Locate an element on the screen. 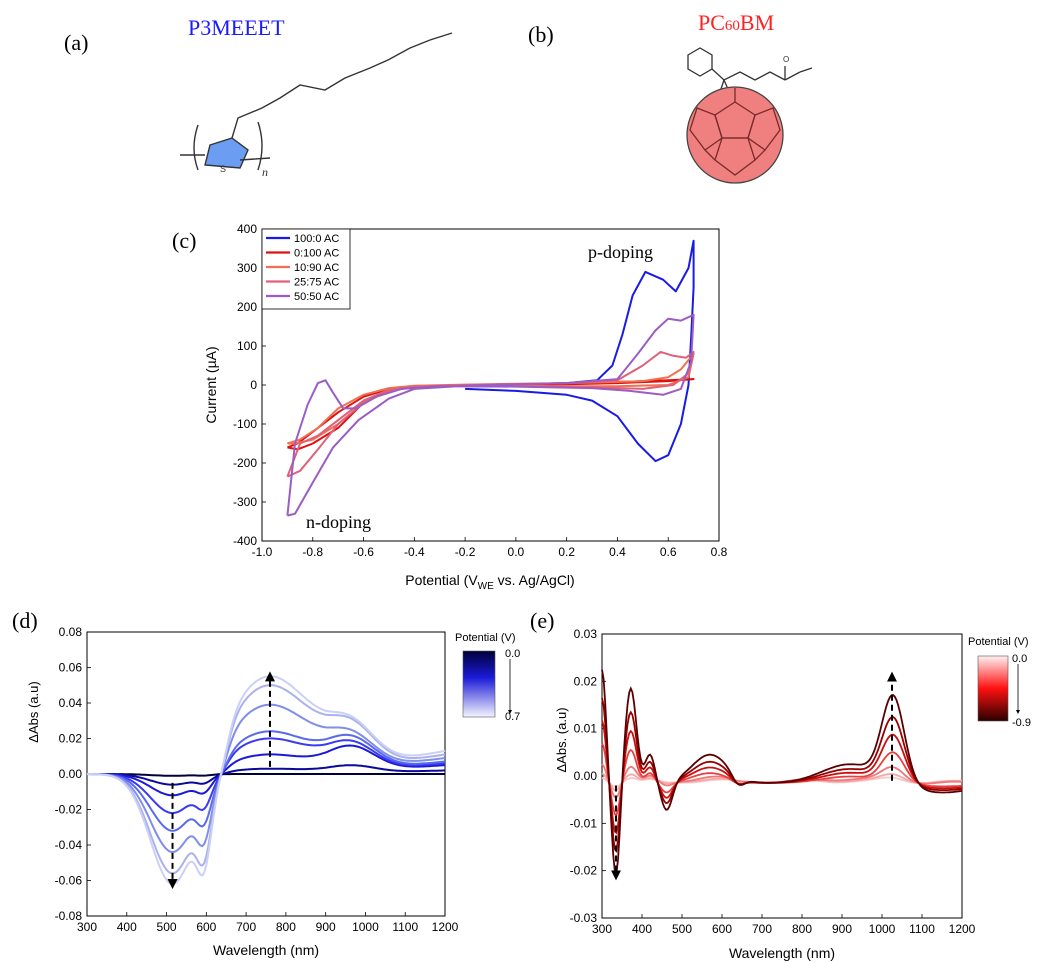 This screenshot has height=962, width=1038. y-tick-label: 300 is located at coordinates (247, 268).